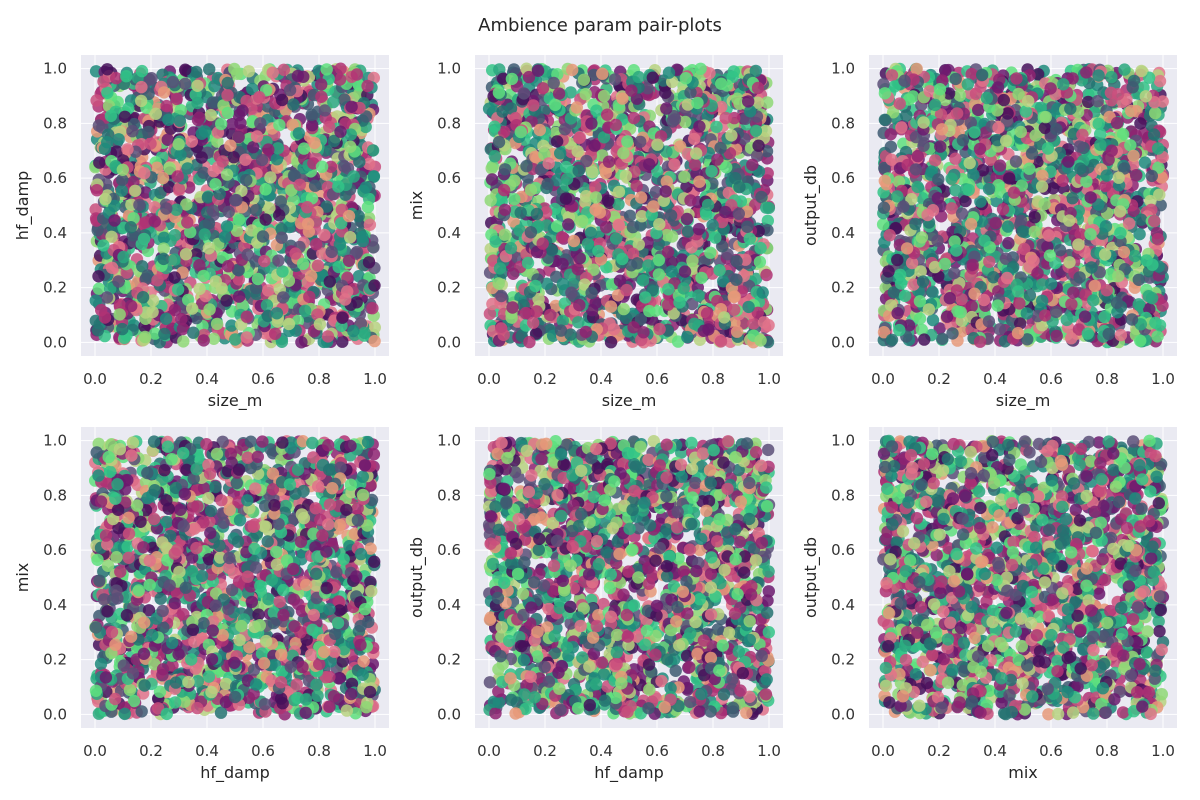  I want to click on y-tick-label: 0.2, so click(55, 288).